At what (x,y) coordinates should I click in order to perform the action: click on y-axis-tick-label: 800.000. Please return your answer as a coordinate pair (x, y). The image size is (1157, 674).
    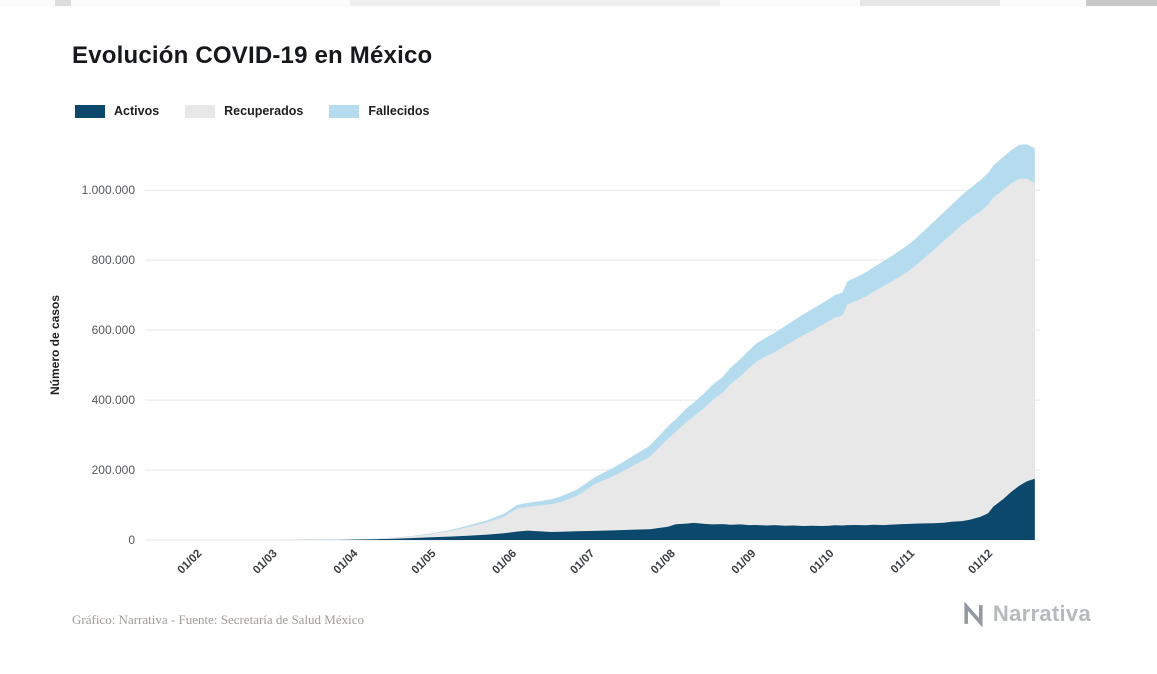
    Looking at the image, I should click on (114, 260).